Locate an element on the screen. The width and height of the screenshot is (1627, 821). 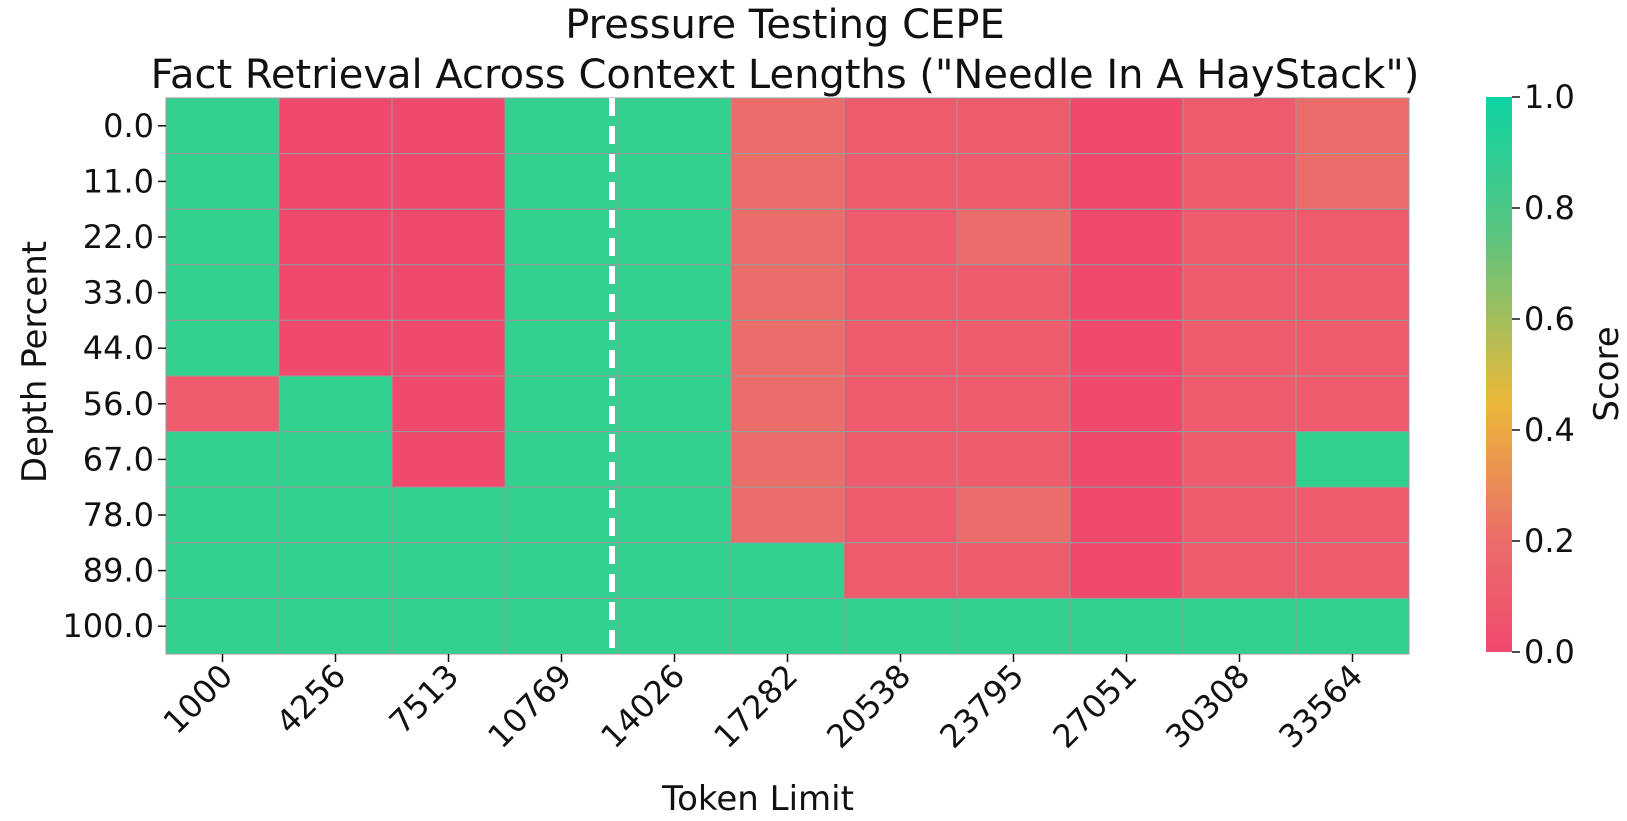
x-axis-label: Token Limit is located at coordinates (757, 799).